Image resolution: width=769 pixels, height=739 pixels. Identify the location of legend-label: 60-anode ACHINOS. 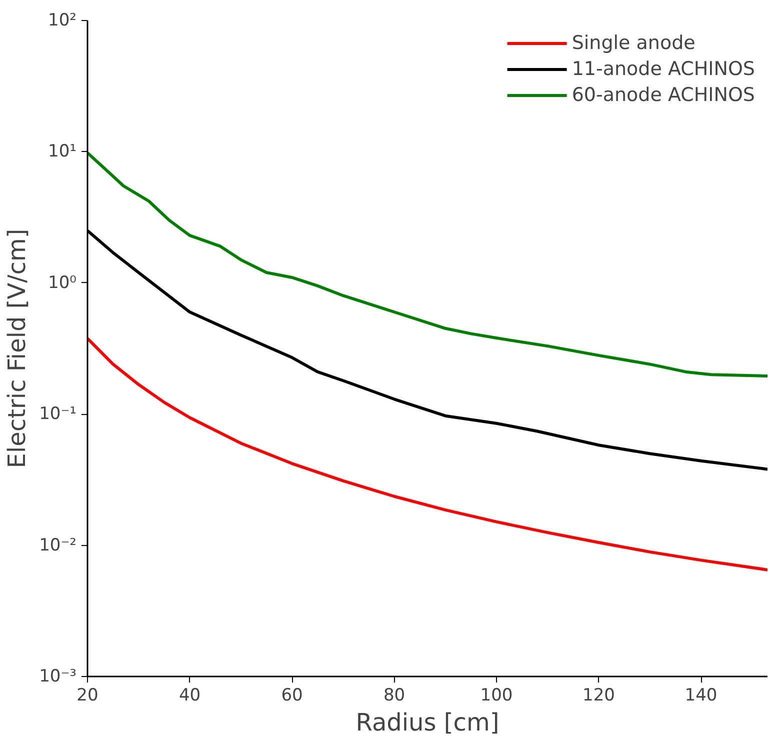
(663, 95).